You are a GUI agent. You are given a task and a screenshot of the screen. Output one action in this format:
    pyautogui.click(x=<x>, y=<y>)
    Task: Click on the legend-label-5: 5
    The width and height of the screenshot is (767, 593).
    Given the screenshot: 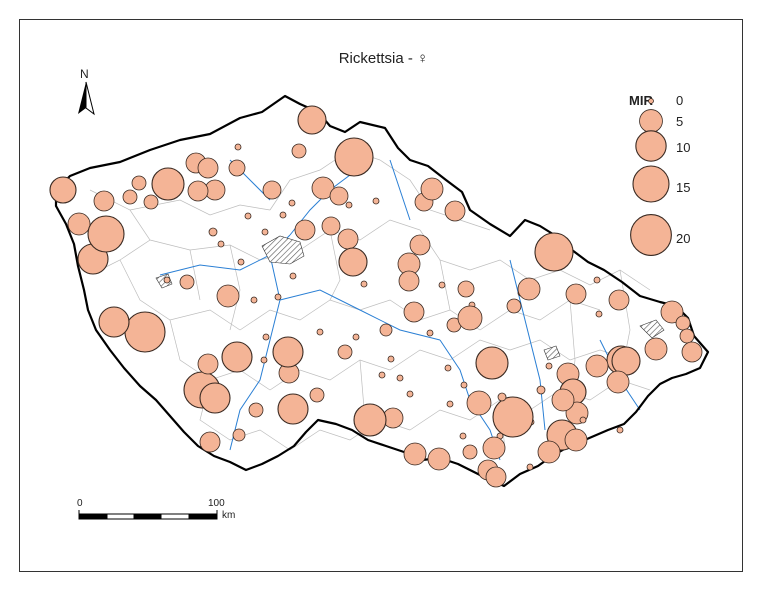 What is the action you would take?
    pyautogui.click(x=680, y=121)
    